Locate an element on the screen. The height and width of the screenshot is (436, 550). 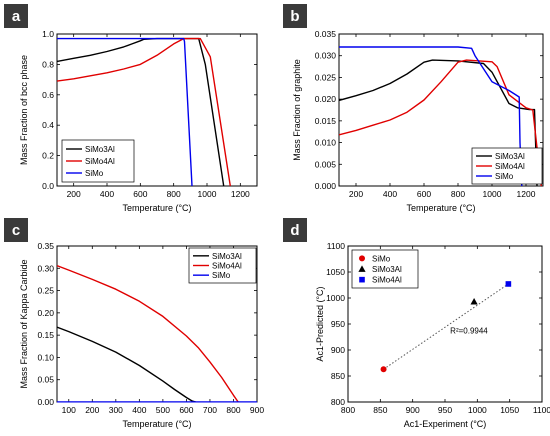
panel-label: d is located at coordinates (294, 230).